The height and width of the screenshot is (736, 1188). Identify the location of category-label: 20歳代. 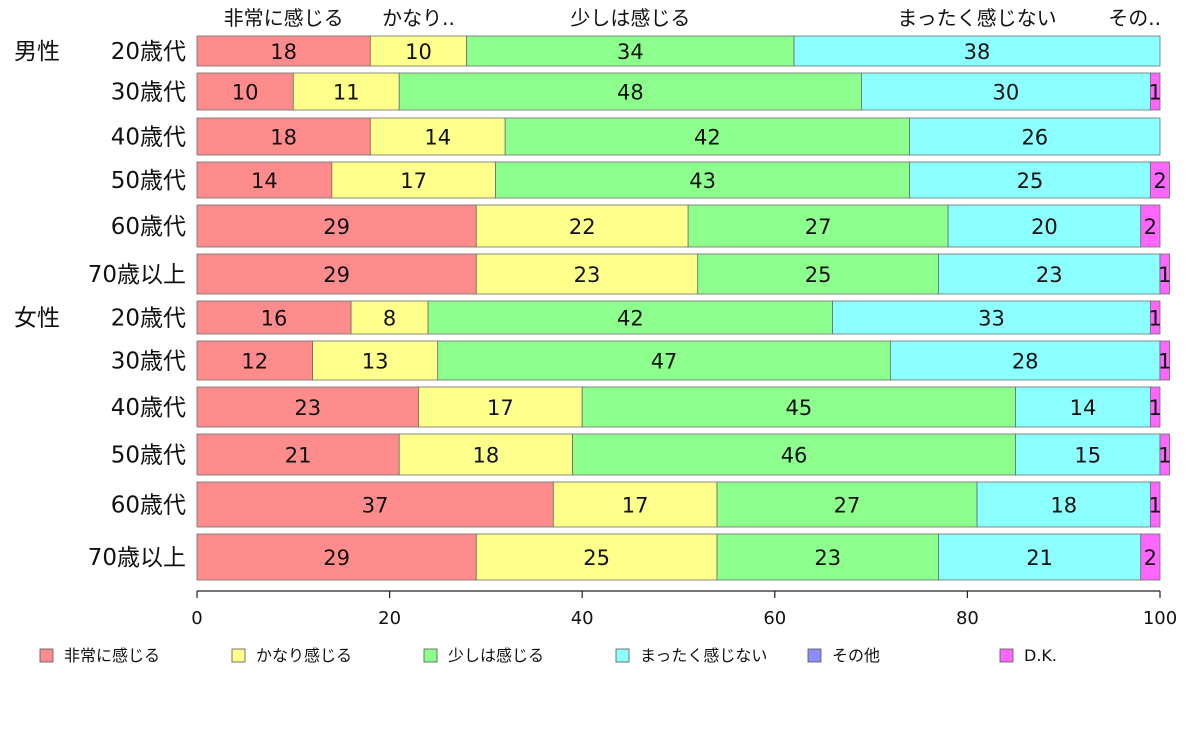
(148, 319).